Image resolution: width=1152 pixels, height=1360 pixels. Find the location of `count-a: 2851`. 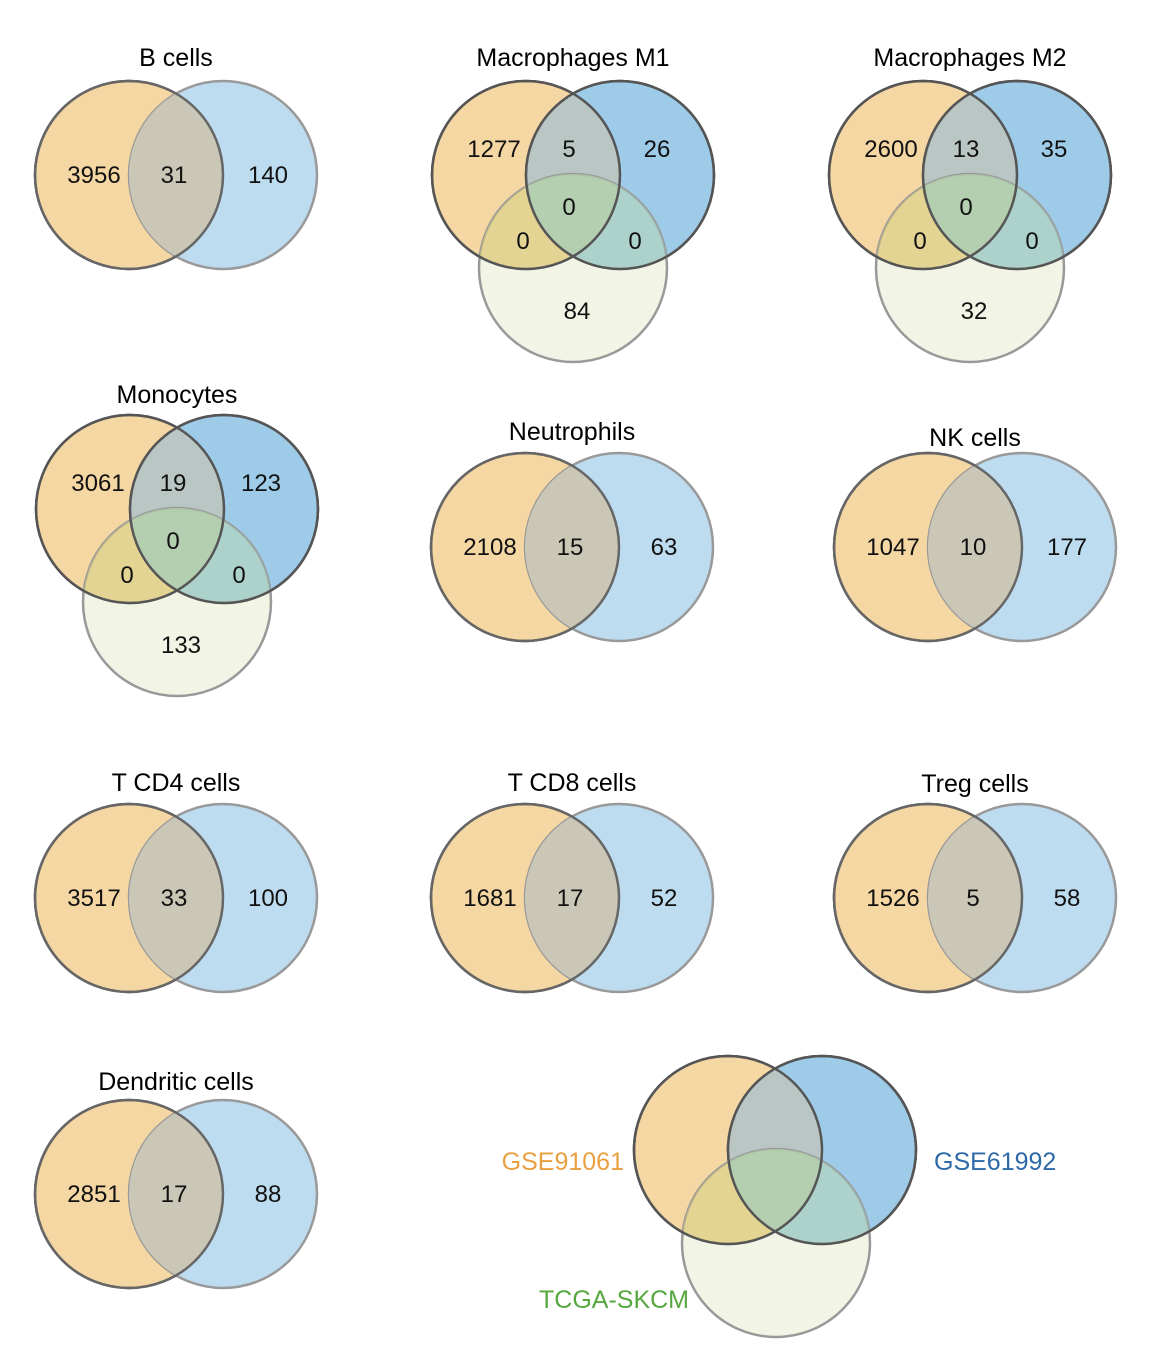

count-a: 2851 is located at coordinates (93, 1194).